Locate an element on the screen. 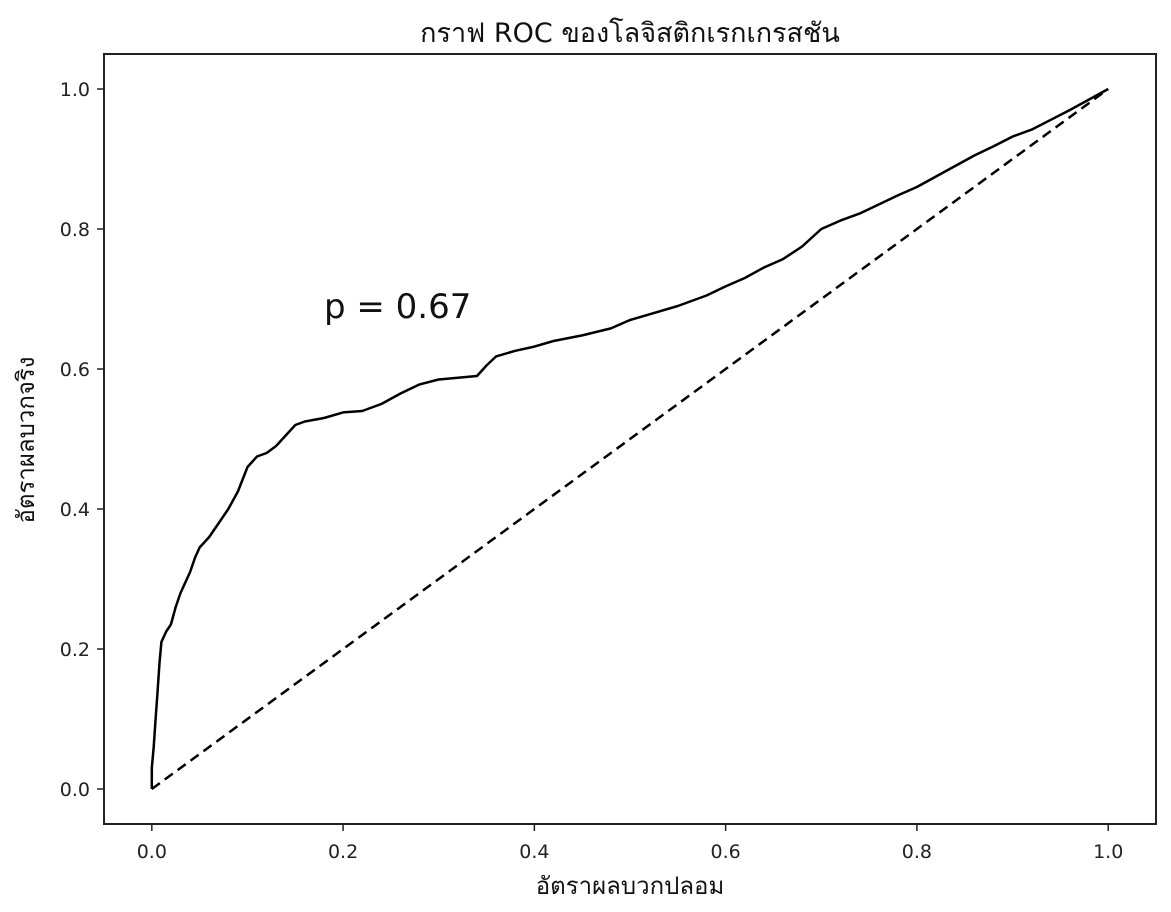  x-tick-label: 0.0 is located at coordinates (152, 852).